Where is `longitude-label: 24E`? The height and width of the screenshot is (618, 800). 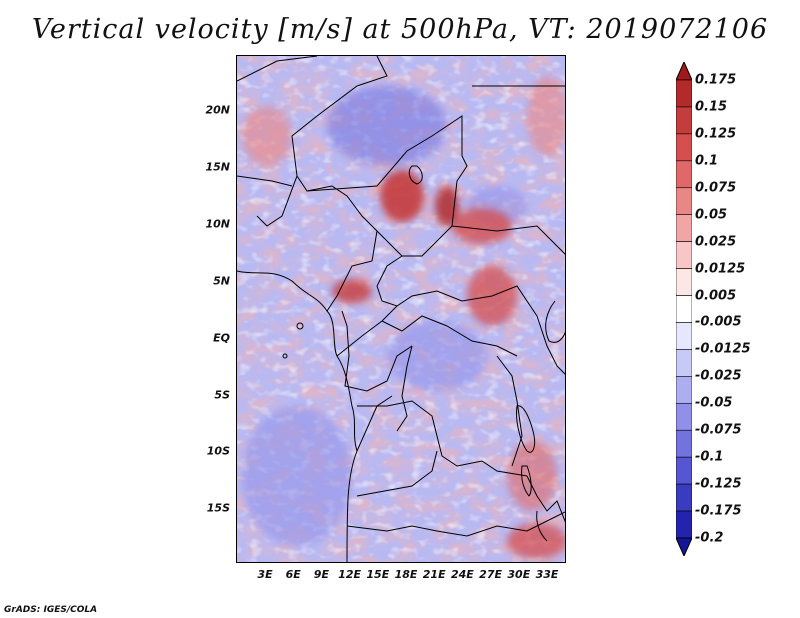 longitude-label: 24E is located at coordinates (462, 574).